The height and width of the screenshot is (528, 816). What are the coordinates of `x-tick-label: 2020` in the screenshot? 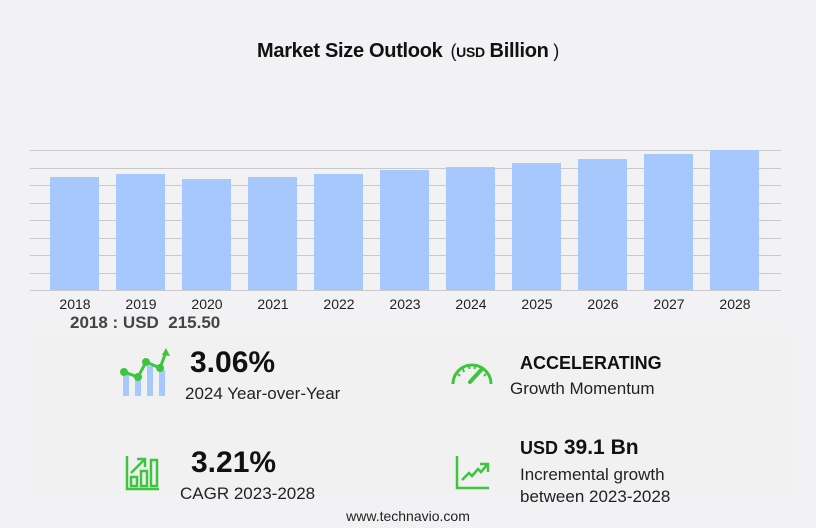 It's located at (207, 304).